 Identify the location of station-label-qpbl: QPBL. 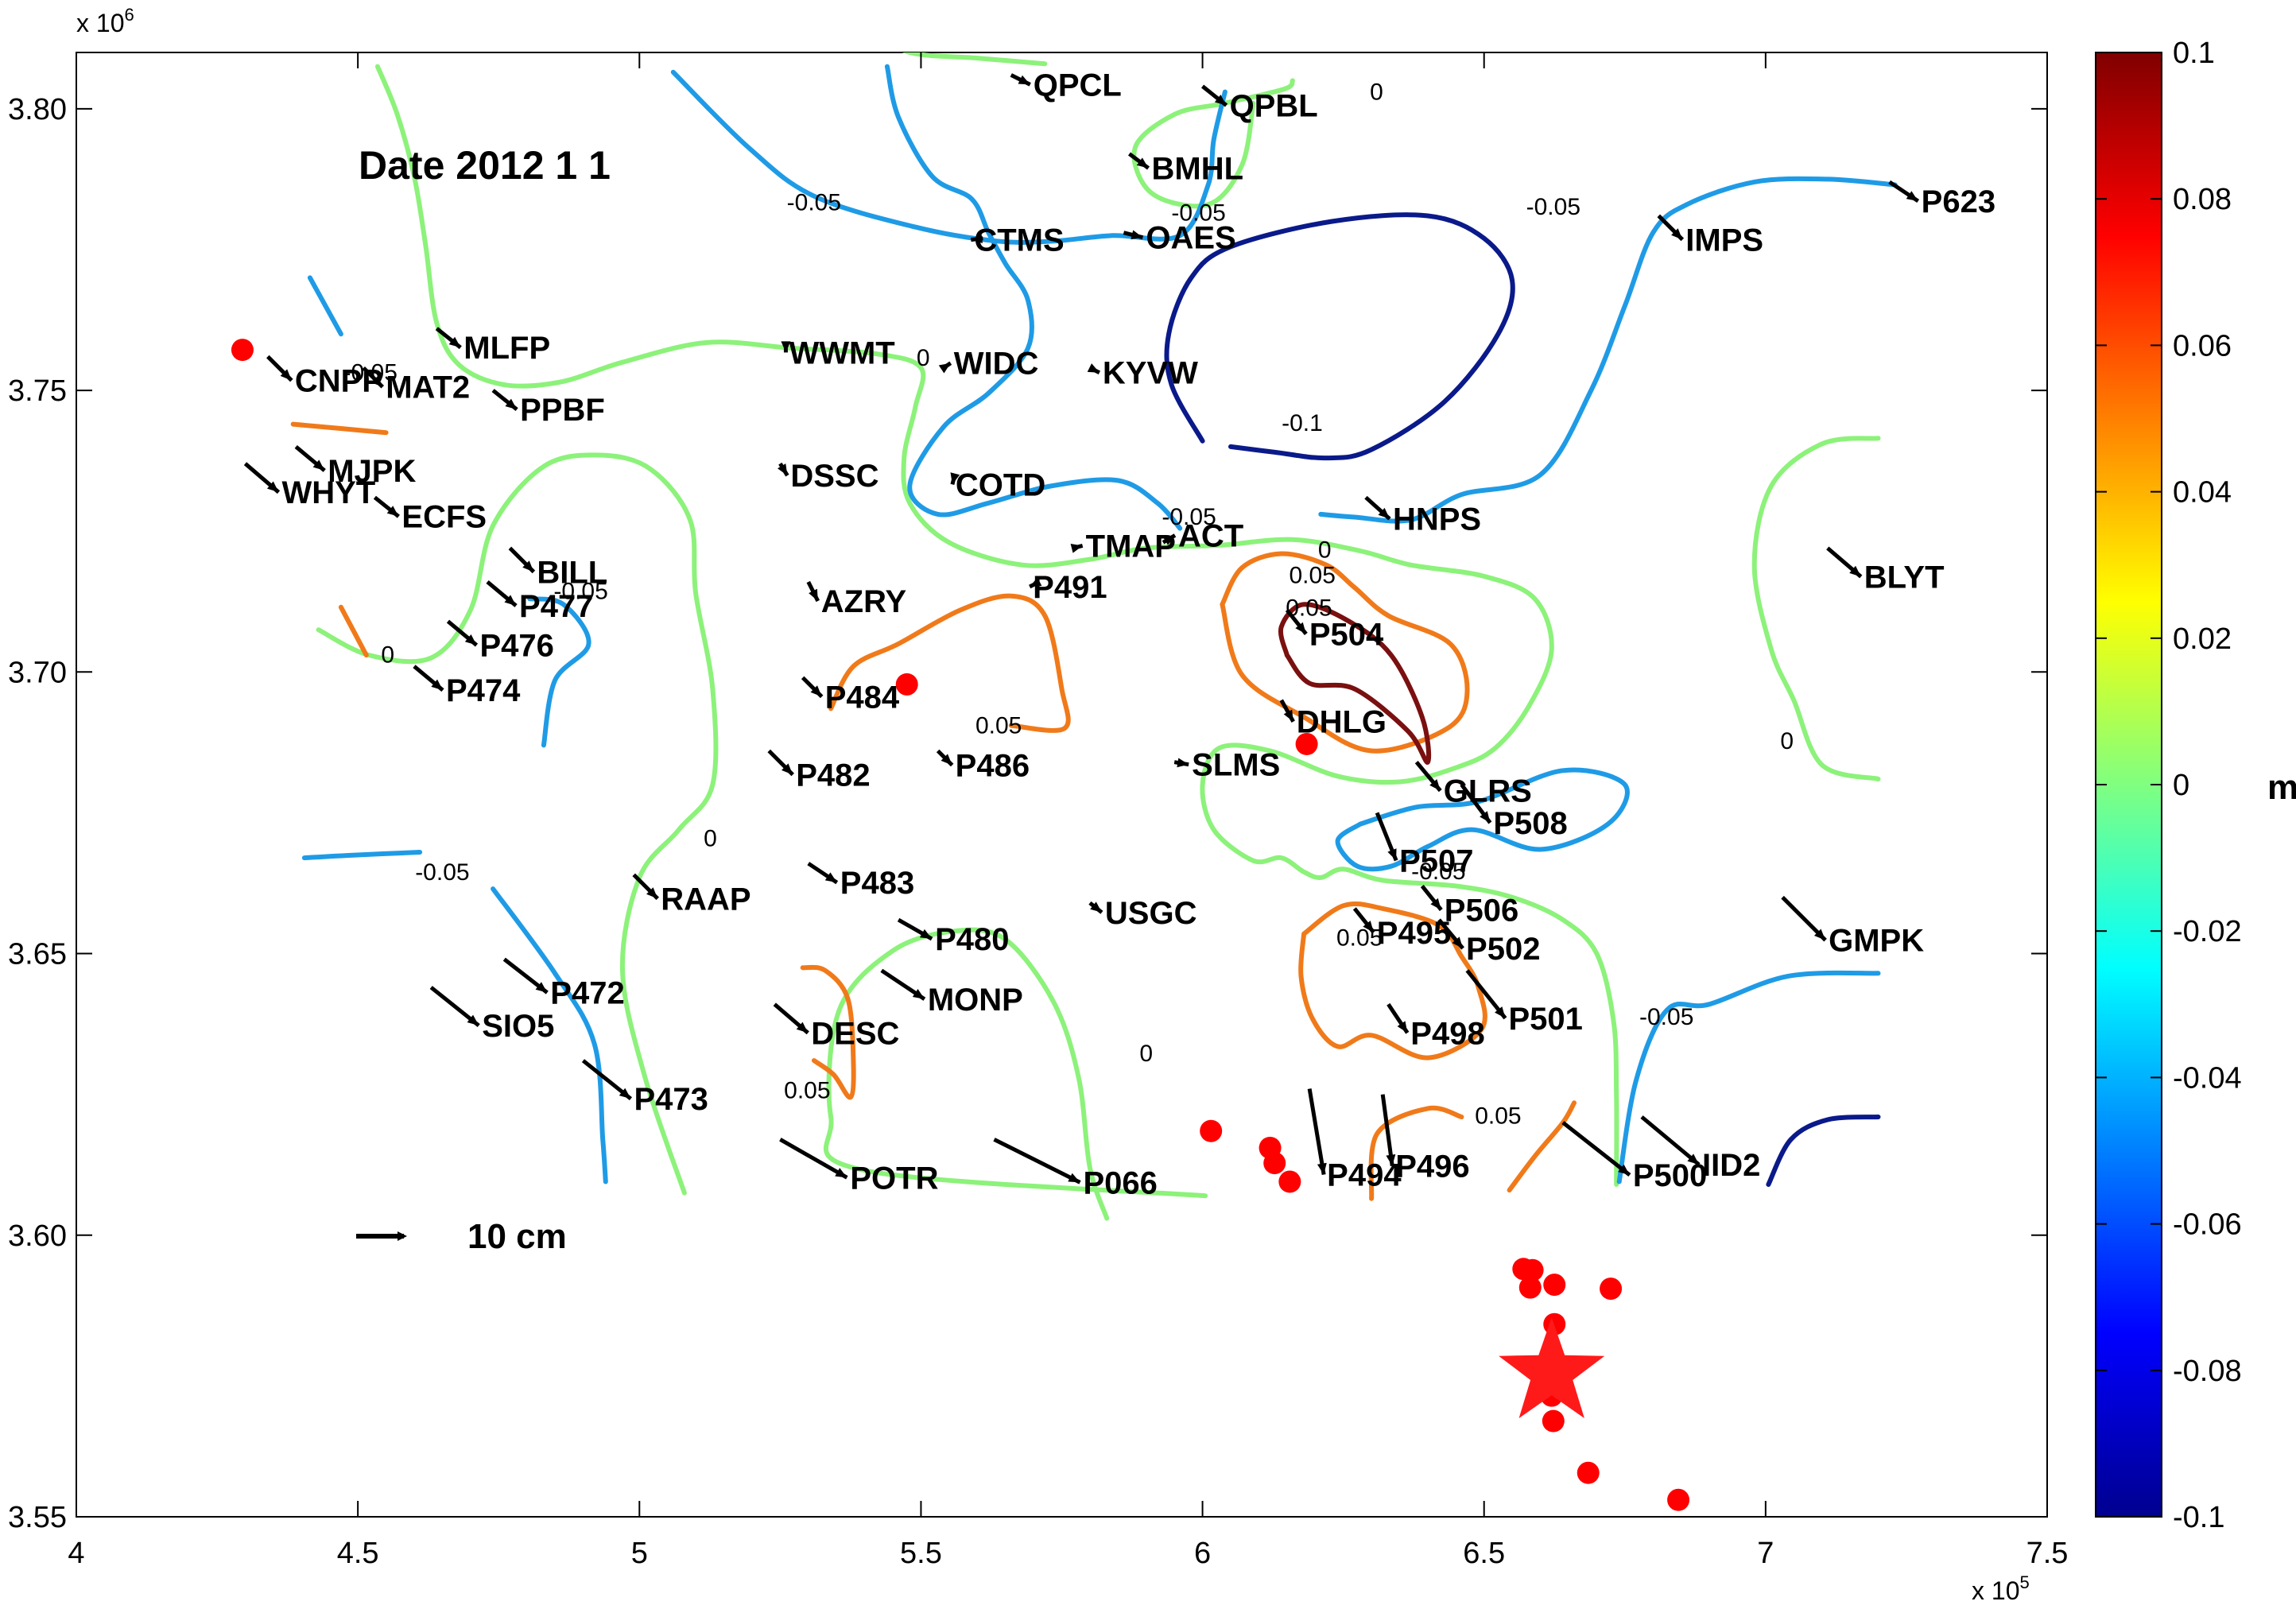
(1274, 106).